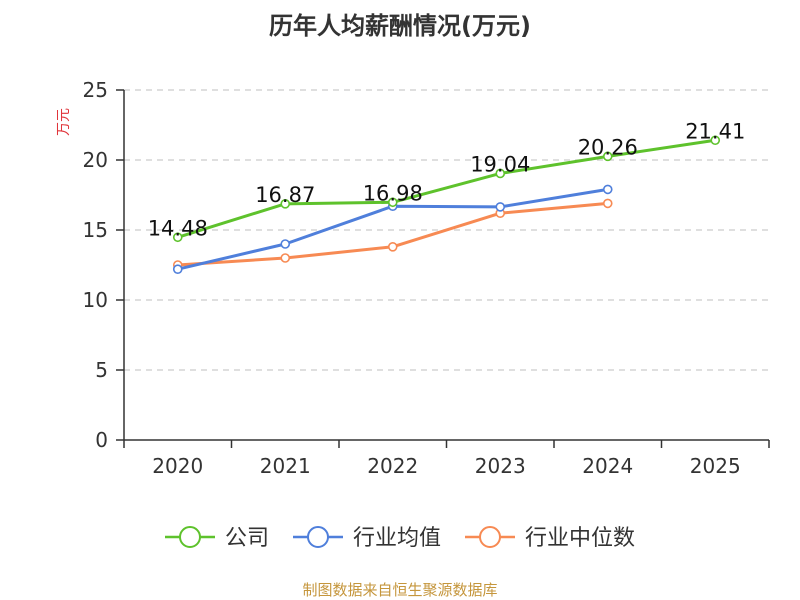  I want to click on legend-label: 公司, so click(247, 538).